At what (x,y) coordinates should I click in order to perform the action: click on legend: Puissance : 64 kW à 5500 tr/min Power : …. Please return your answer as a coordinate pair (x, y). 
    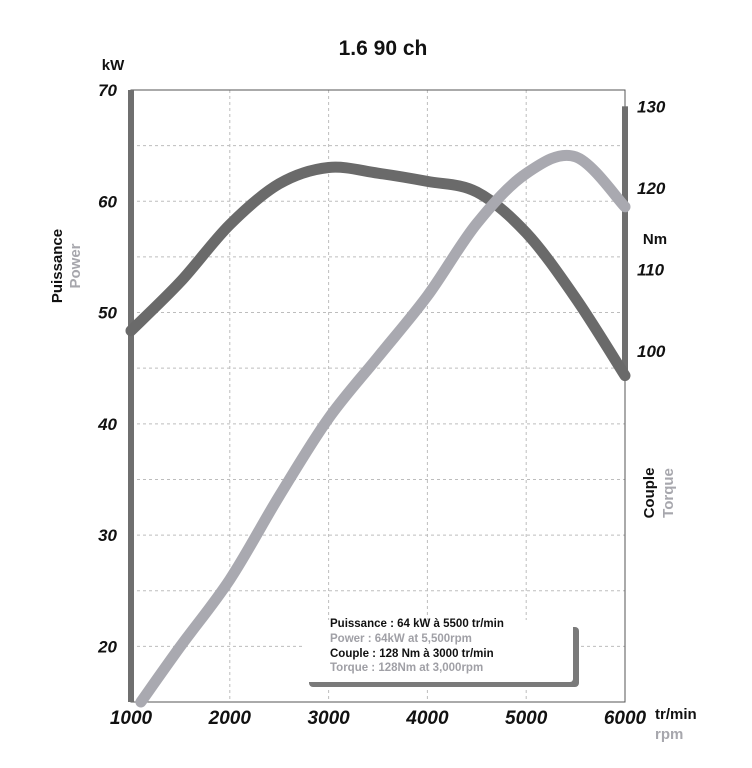
    Looking at the image, I should click on (441, 652).